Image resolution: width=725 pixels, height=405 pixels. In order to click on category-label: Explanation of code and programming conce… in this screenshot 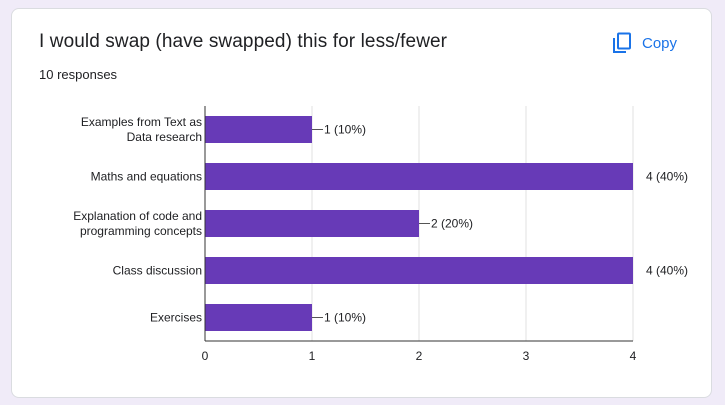, I will do `click(137, 223)`.